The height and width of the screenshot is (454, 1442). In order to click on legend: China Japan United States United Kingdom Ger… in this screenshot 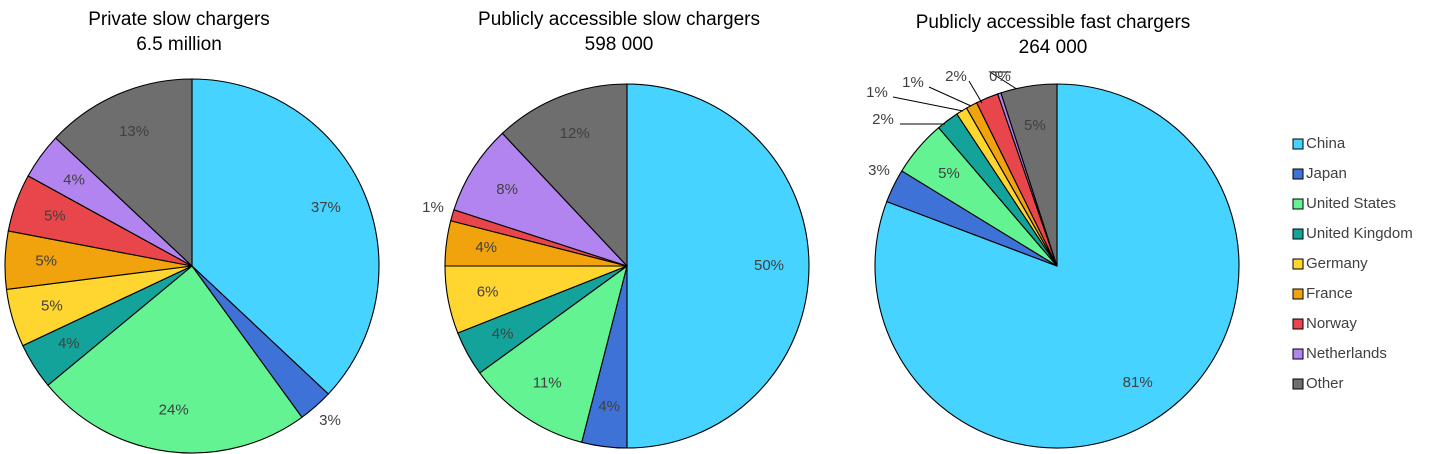, I will do `click(1352, 263)`.